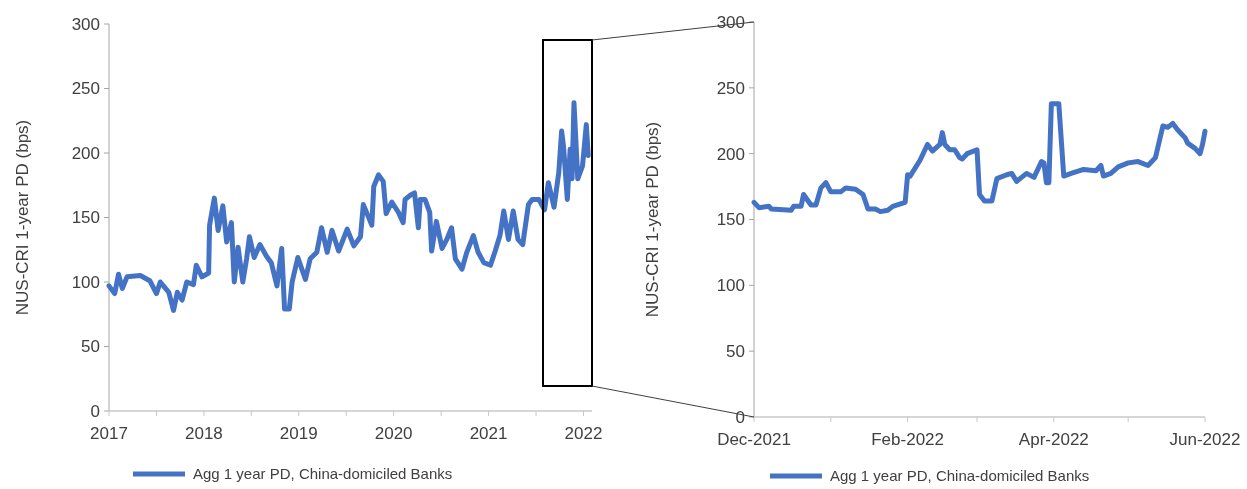 The image size is (1247, 489). Describe the element at coordinates (109, 433) in the screenshot. I see `x-tick-label: 2017` at that location.